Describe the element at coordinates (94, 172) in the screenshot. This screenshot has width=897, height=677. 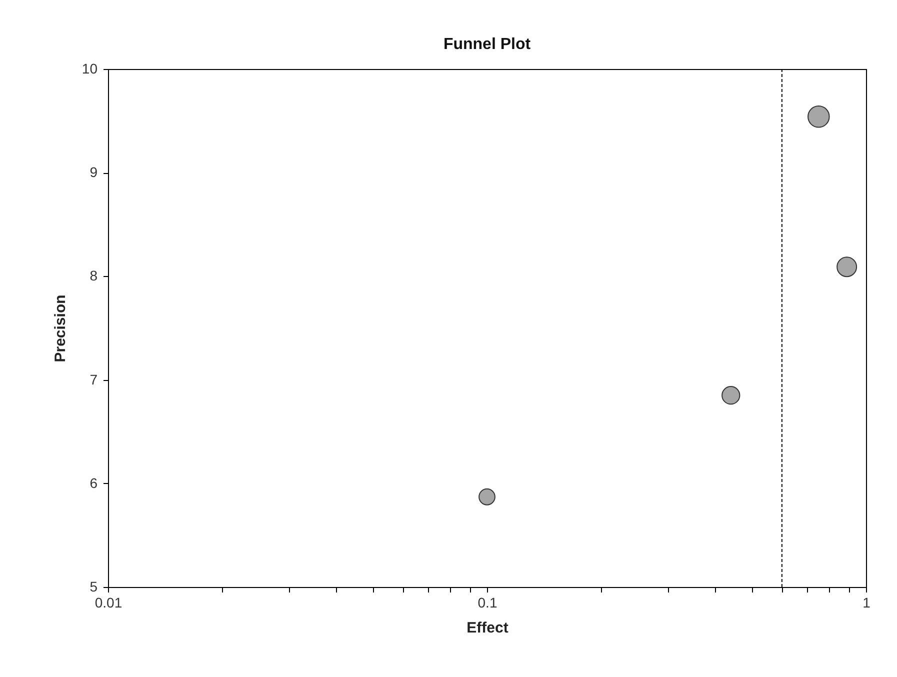
I see `y-tick-label: 9` at that location.